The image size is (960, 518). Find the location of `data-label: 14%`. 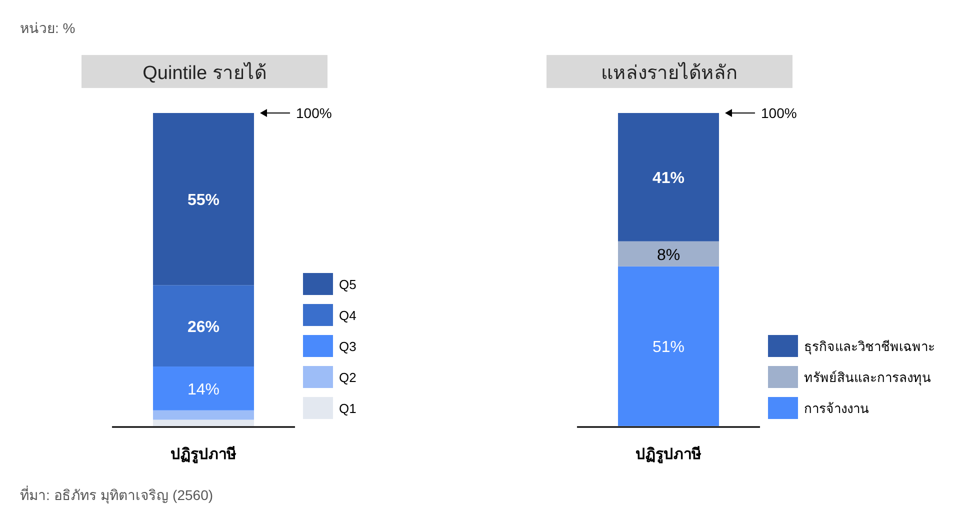

data-label: 14% is located at coordinates (203, 389).